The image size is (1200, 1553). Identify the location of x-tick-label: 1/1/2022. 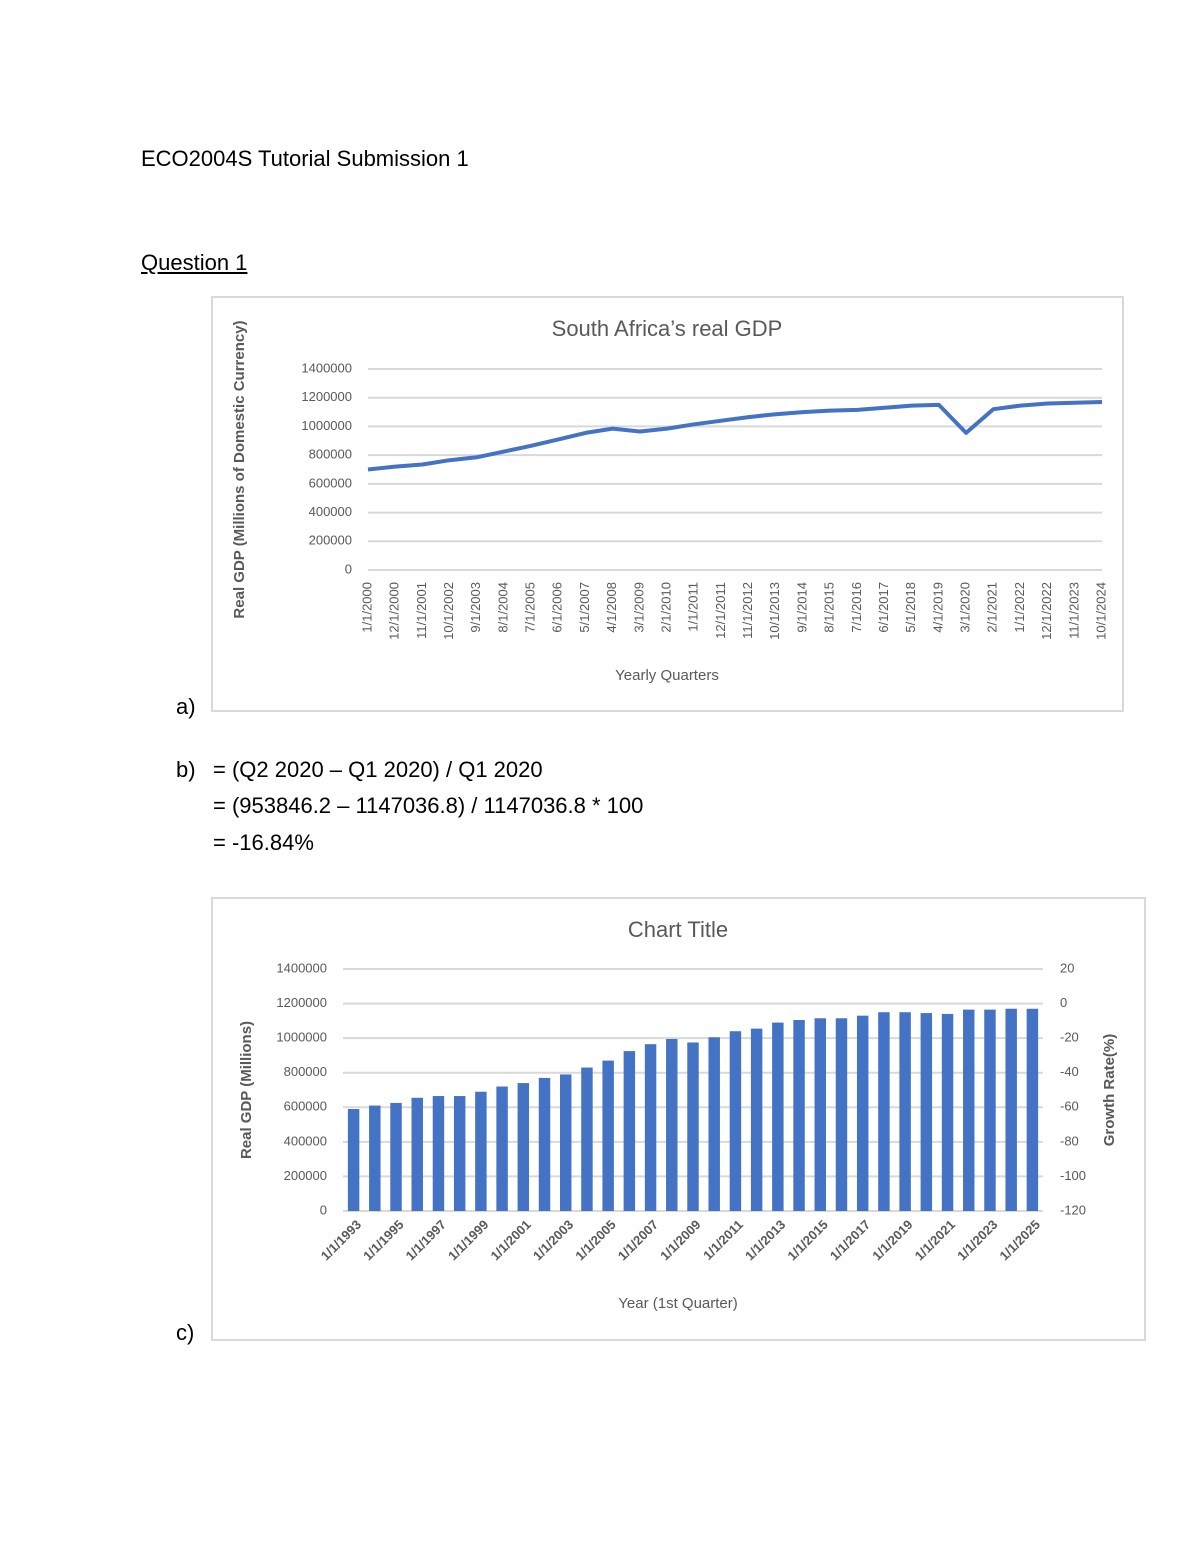
(1019, 607).